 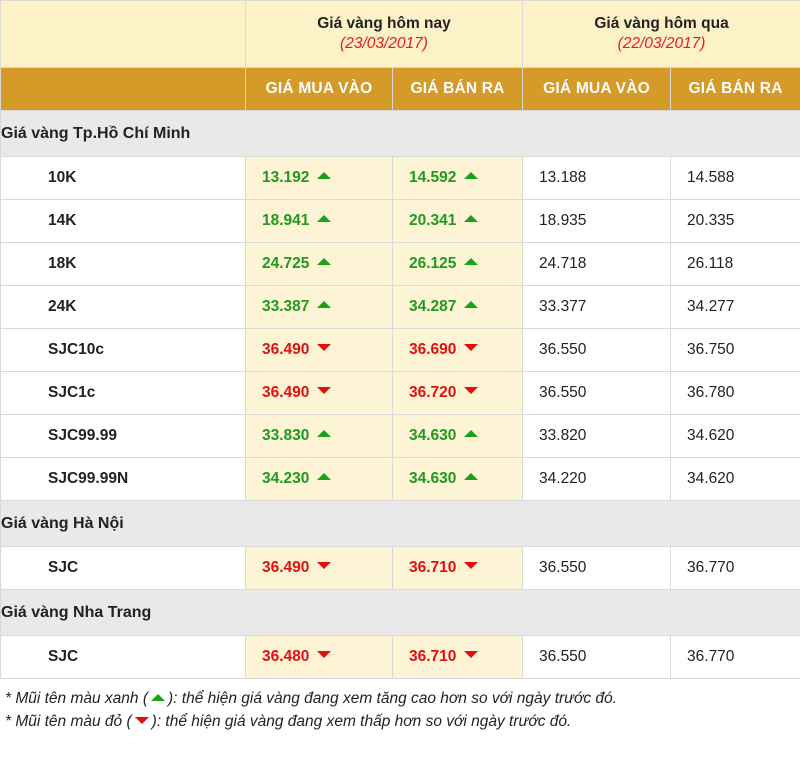 I want to click on table-row: 14K 18.941 20.341 18.935 20.335, so click(x=400, y=221).